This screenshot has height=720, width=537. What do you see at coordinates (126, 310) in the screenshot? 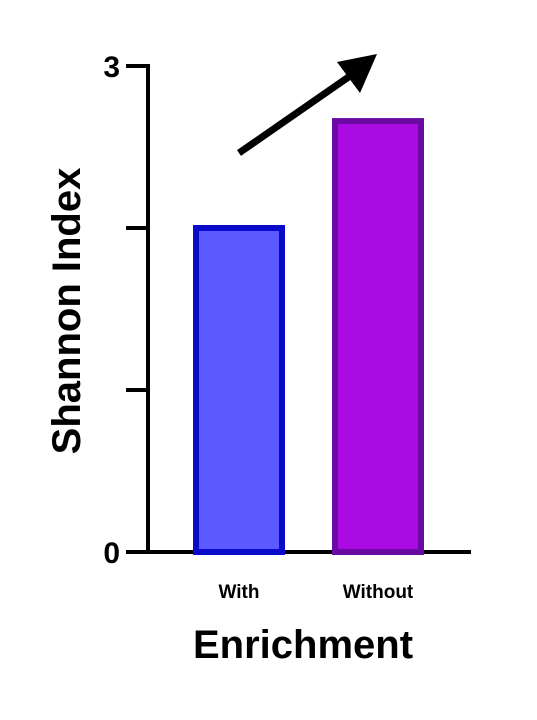
I see `y-axis: 03` at bounding box center [126, 310].